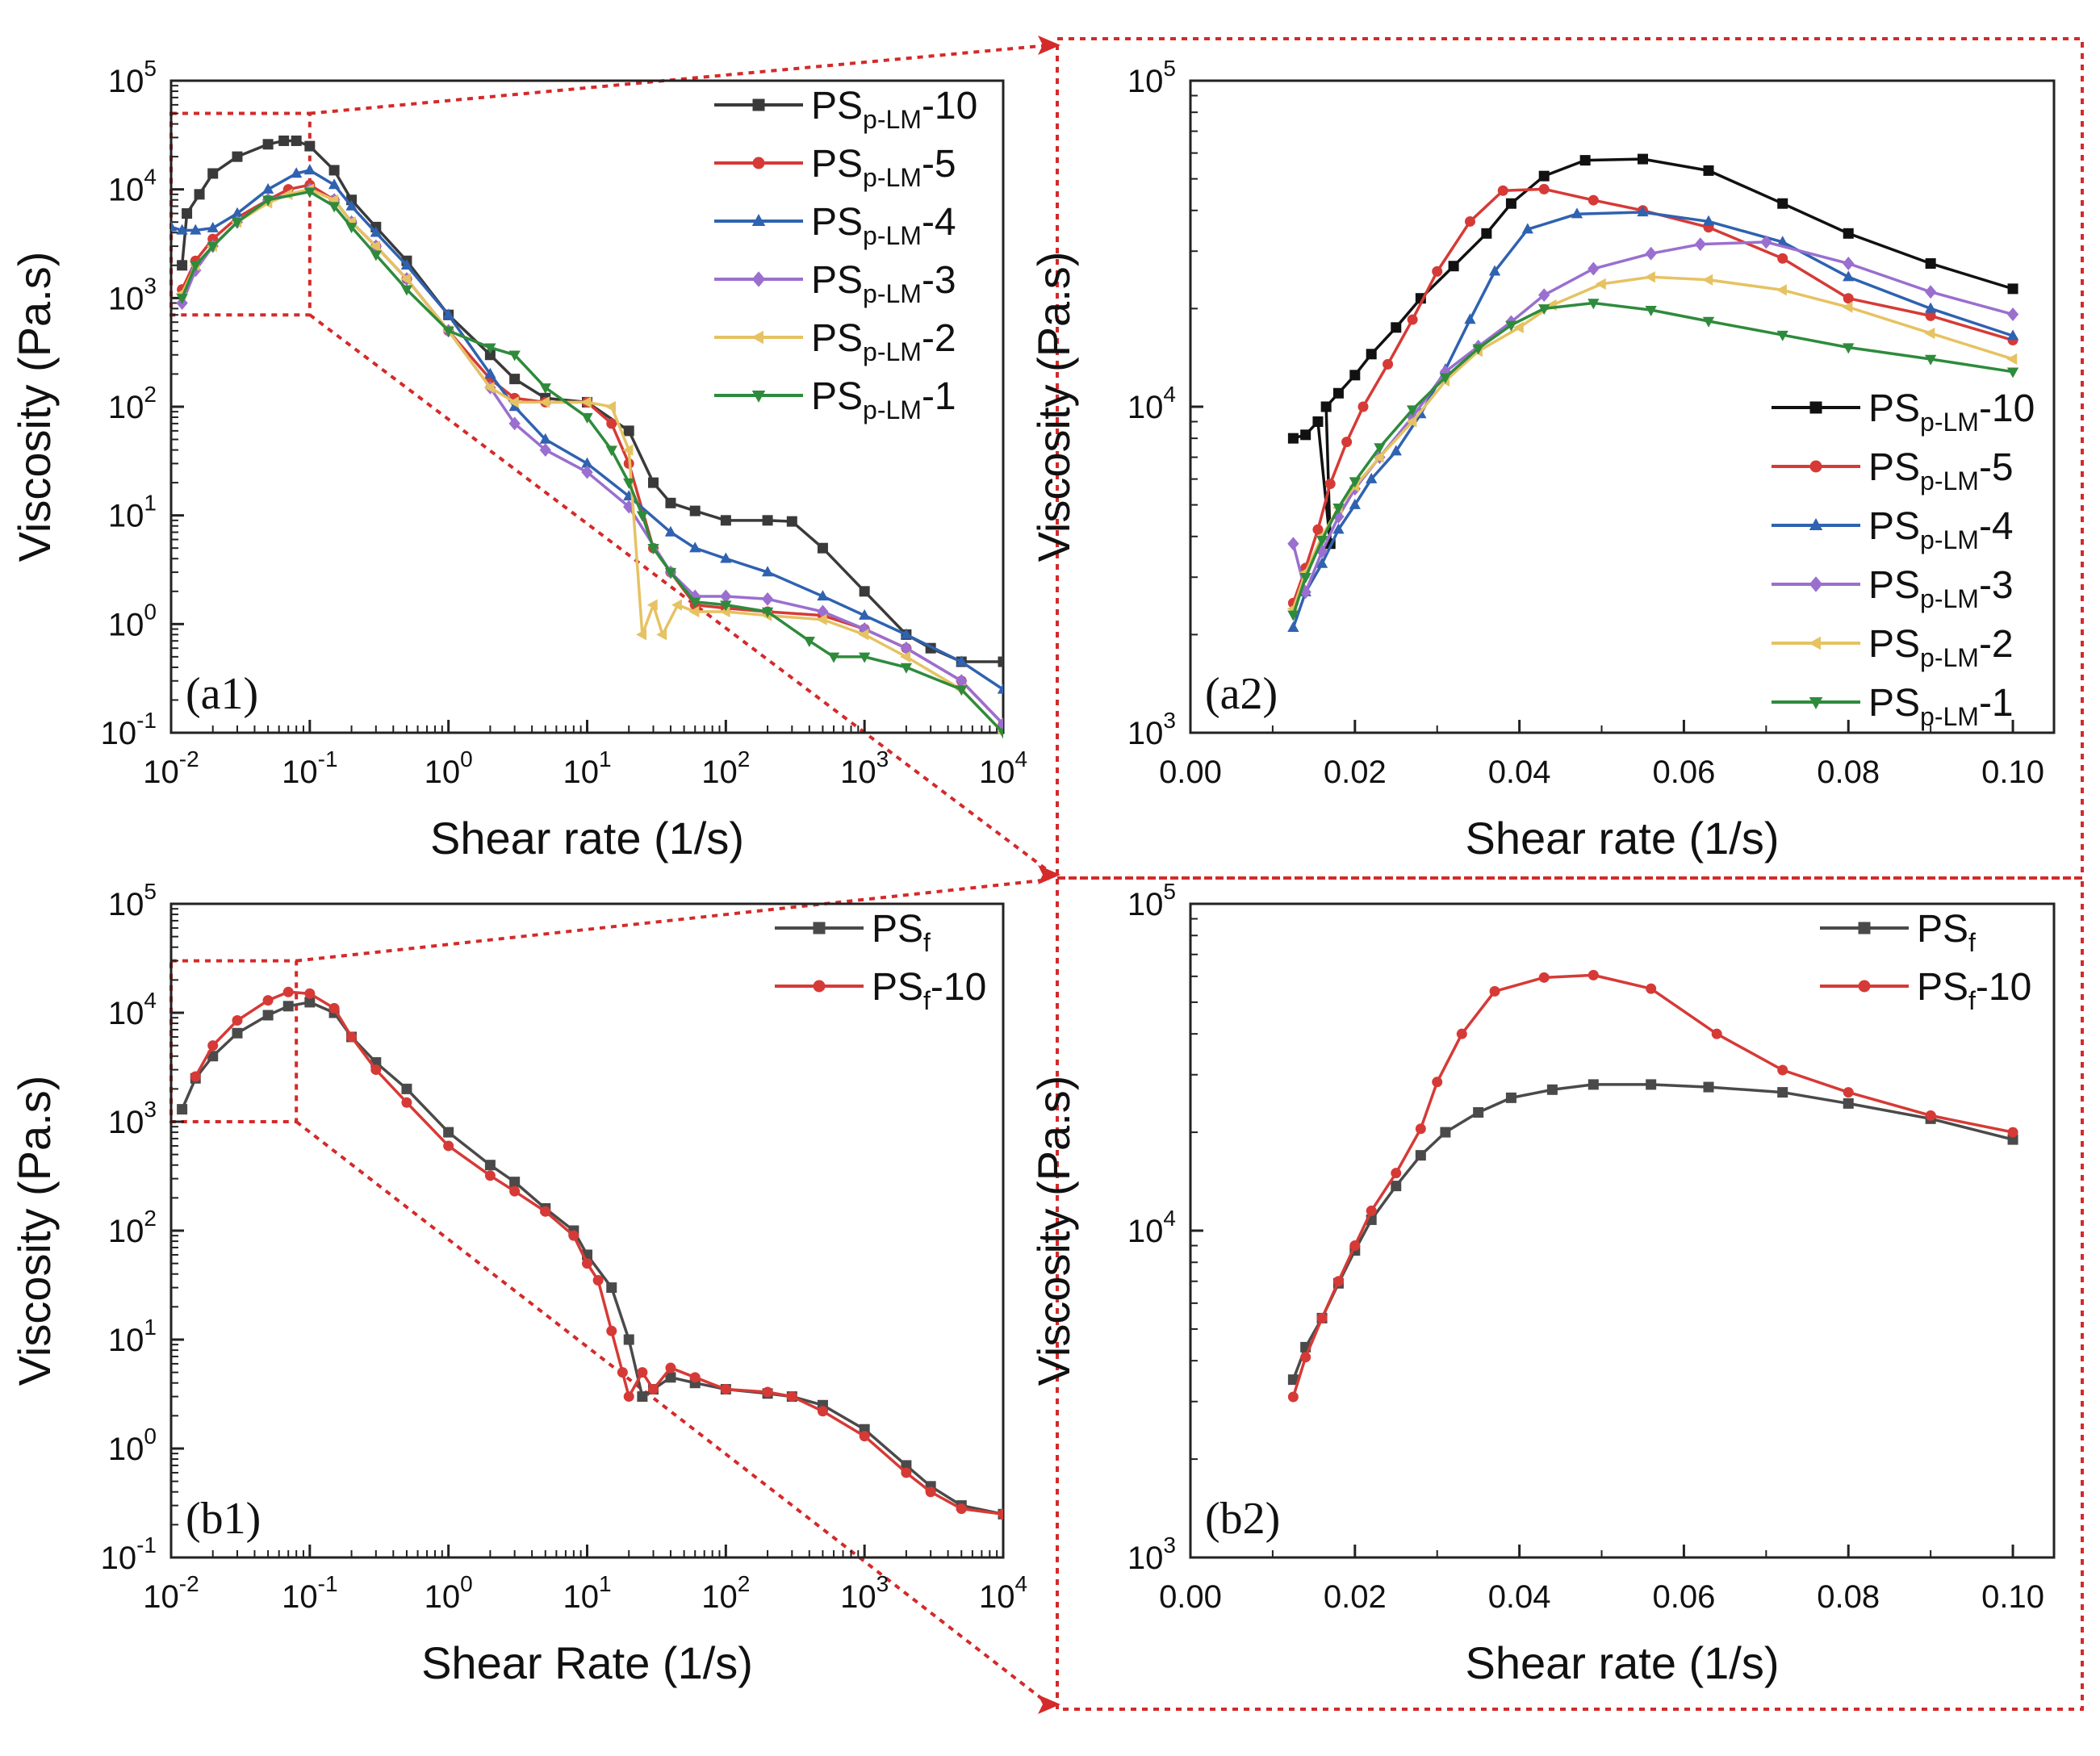 The height and width of the screenshot is (1756, 2100). What do you see at coordinates (1355, 1597) in the screenshot?
I see `x-tick-label: 0.02` at bounding box center [1355, 1597].